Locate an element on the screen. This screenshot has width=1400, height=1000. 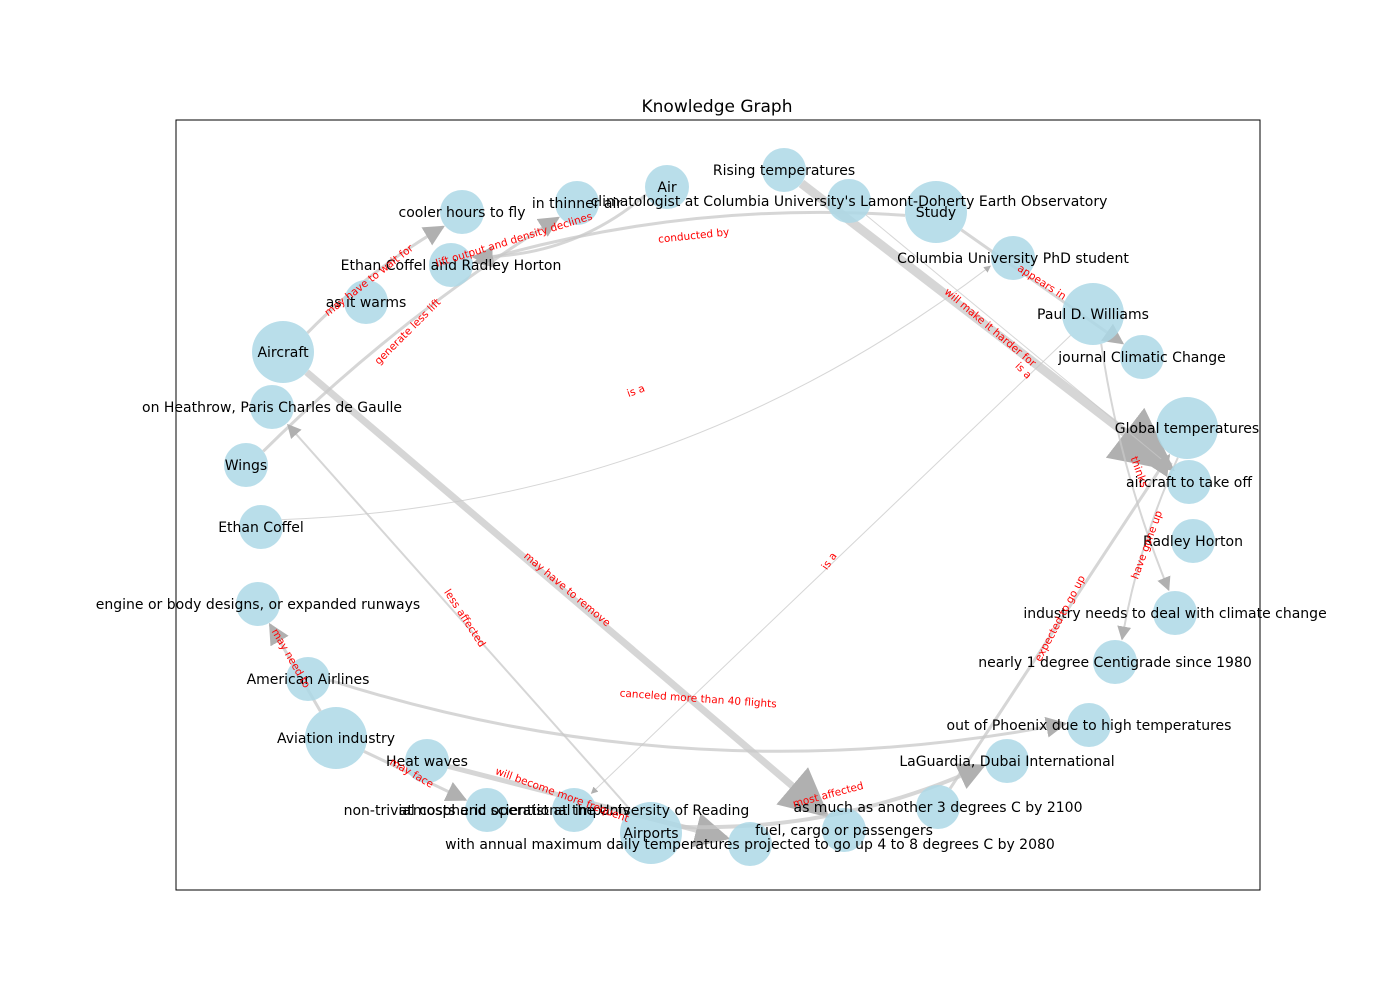
node-label: cooler hours to fly is located at coordinates (462, 213).